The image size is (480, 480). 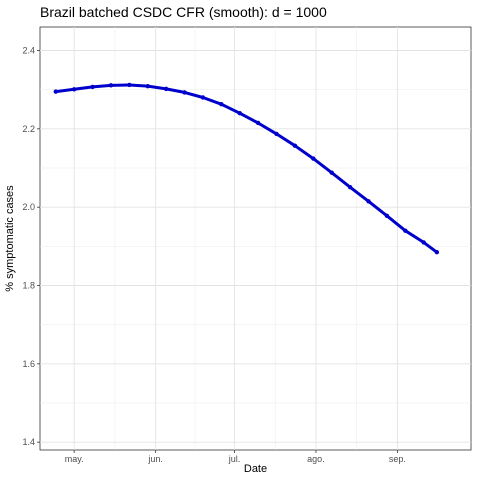 I want to click on x-tick-label: jul., so click(x=234, y=459).